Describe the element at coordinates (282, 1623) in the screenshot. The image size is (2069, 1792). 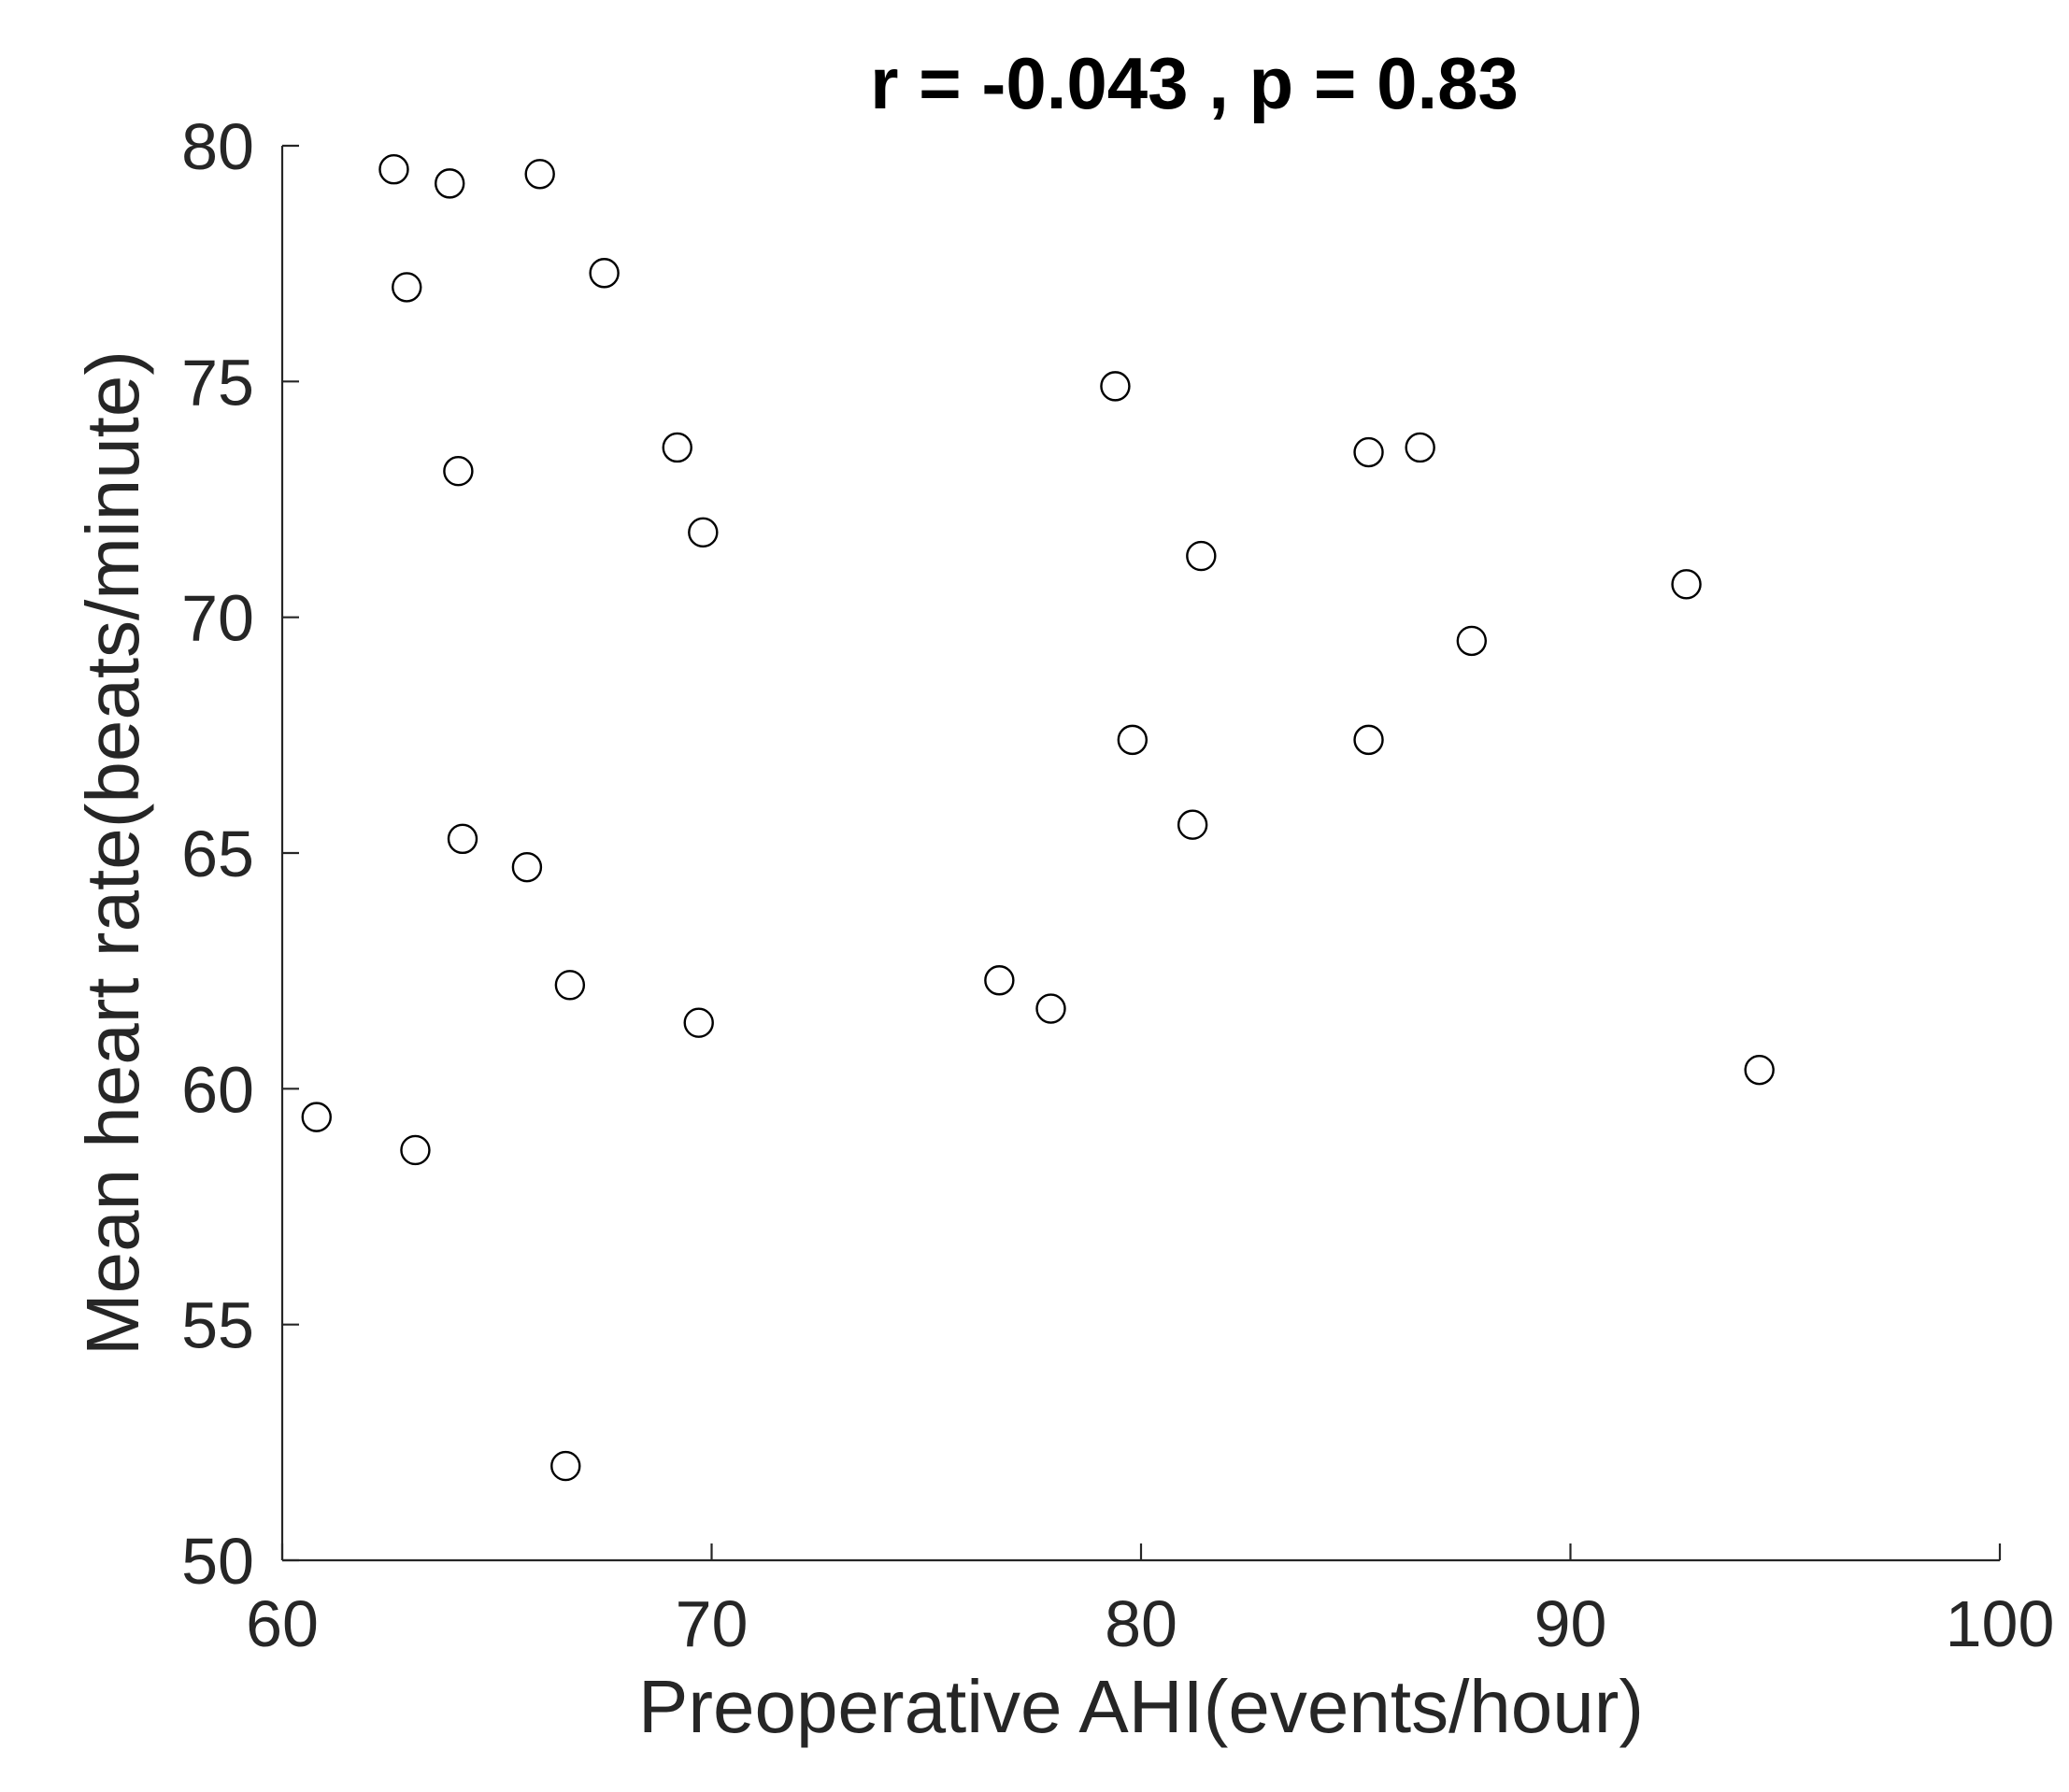
I see `x-tick-label: 60` at that location.